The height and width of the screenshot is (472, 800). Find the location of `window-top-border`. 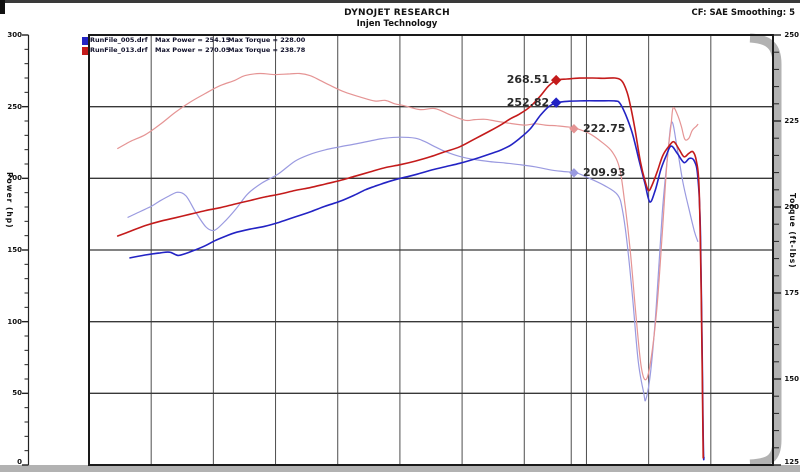

window-top-border is located at coordinates (400, 1).